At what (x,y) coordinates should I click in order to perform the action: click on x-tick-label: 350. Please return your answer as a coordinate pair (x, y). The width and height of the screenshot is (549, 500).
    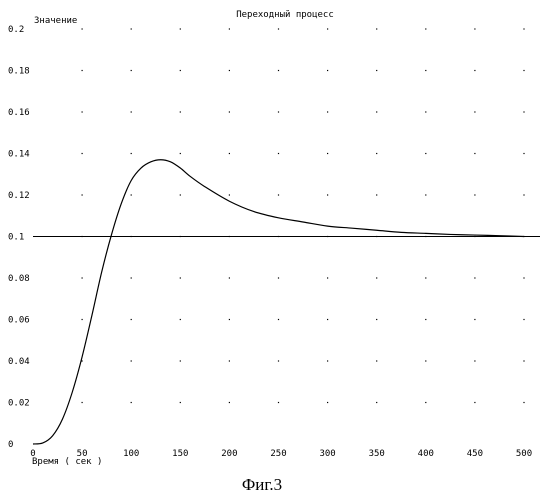
    Looking at the image, I should click on (377, 454).